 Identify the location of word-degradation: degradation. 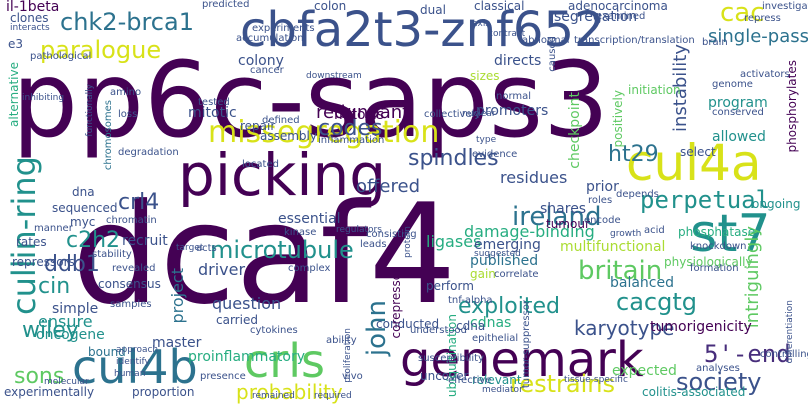
(148, 152).